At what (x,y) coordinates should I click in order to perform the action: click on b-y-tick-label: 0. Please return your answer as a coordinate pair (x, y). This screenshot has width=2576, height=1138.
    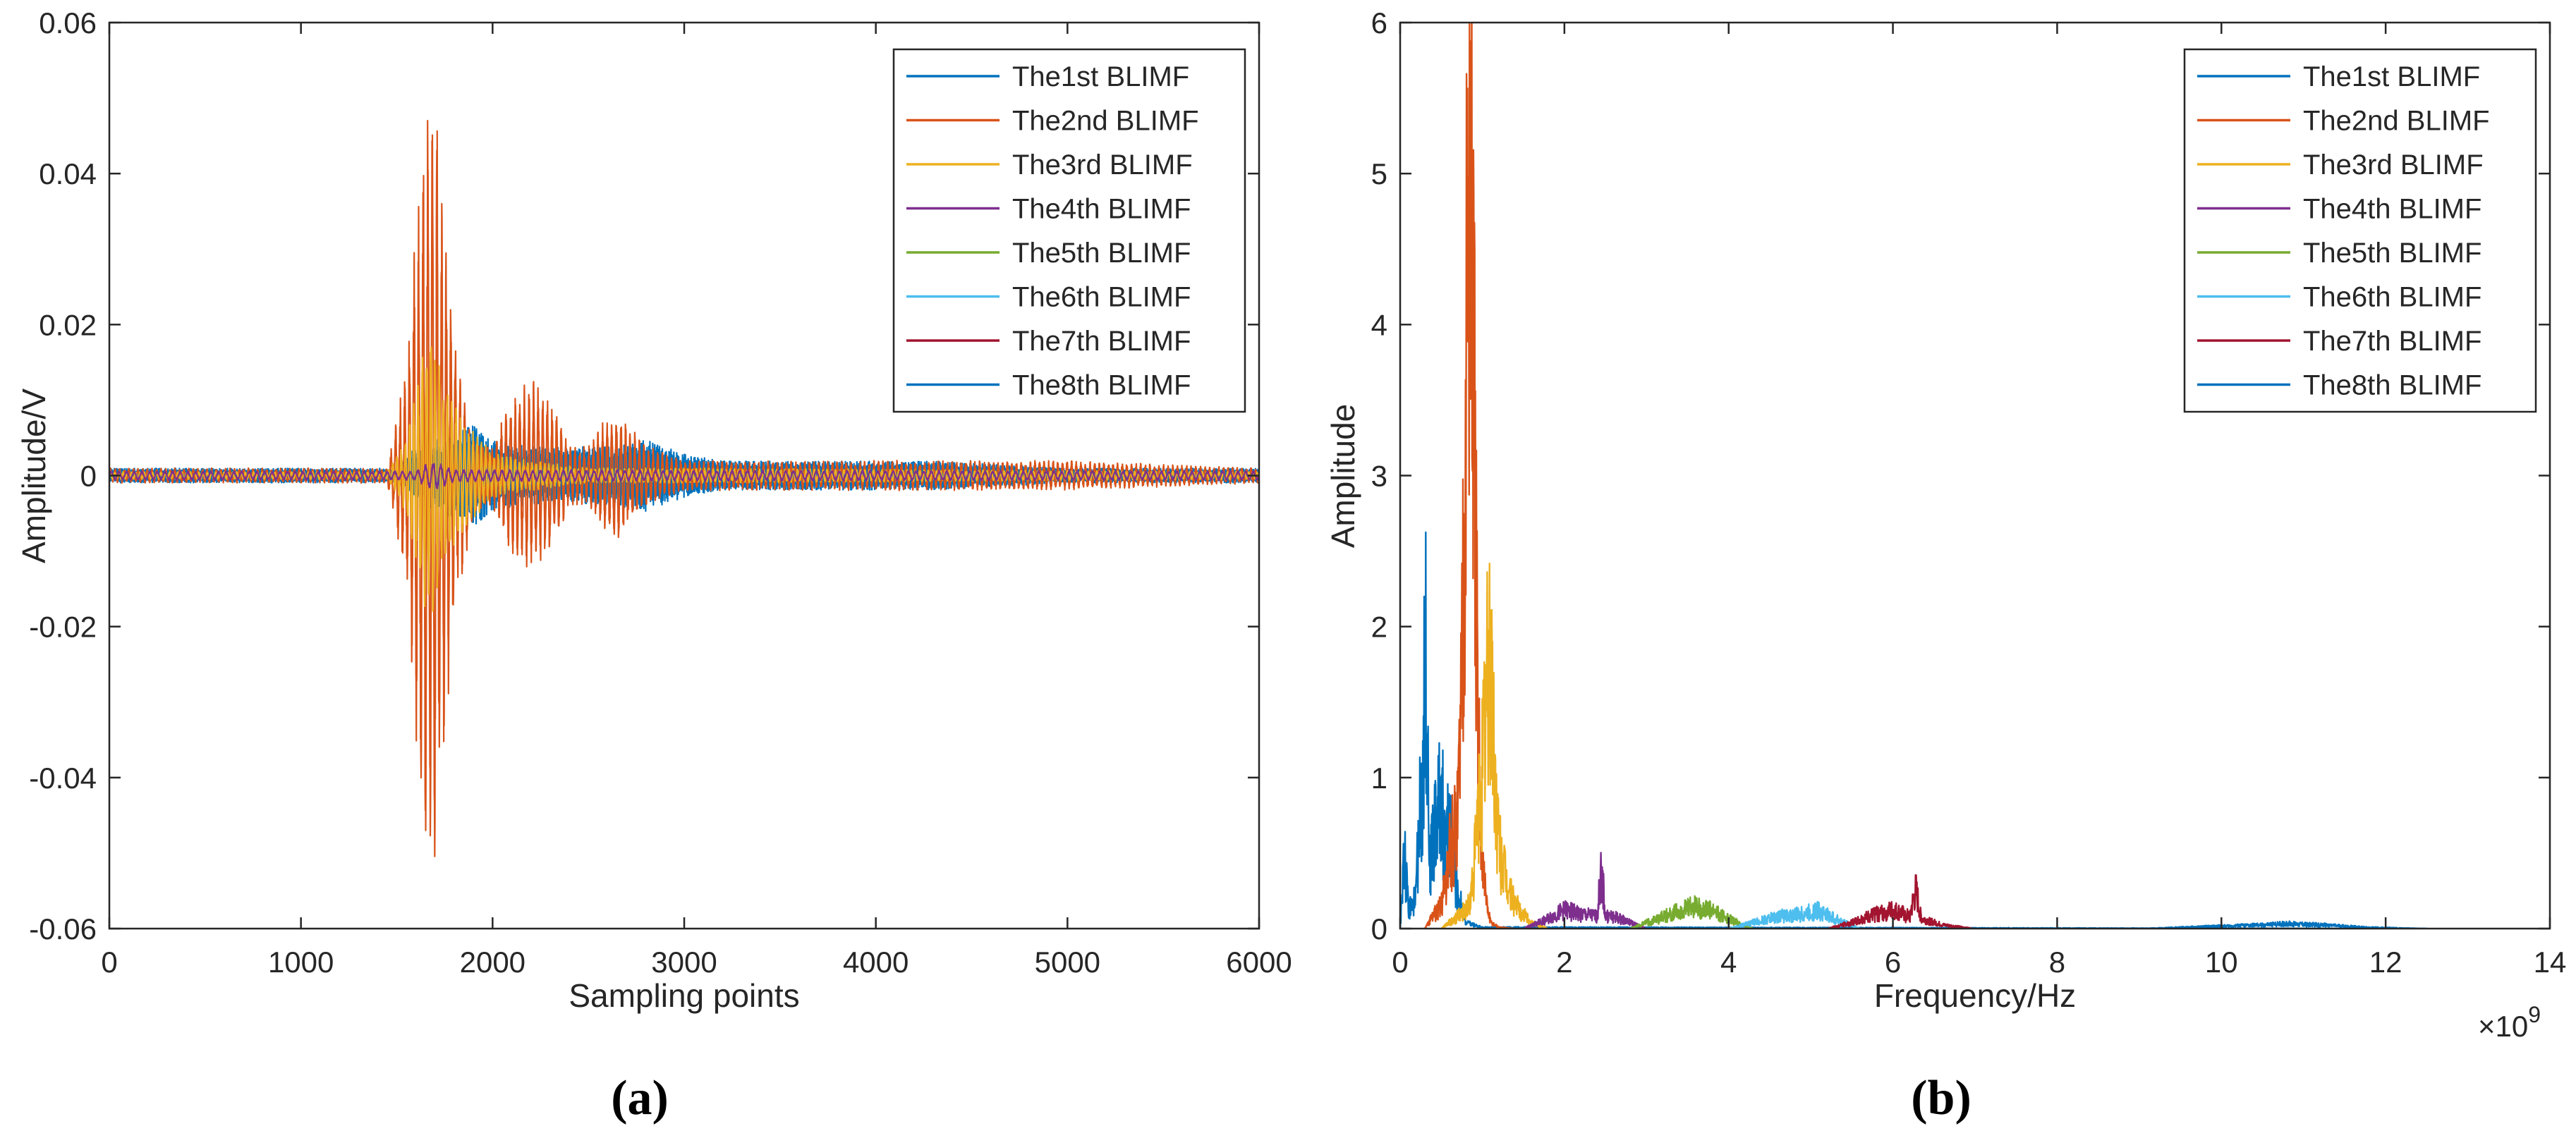
    Looking at the image, I should click on (1379, 929).